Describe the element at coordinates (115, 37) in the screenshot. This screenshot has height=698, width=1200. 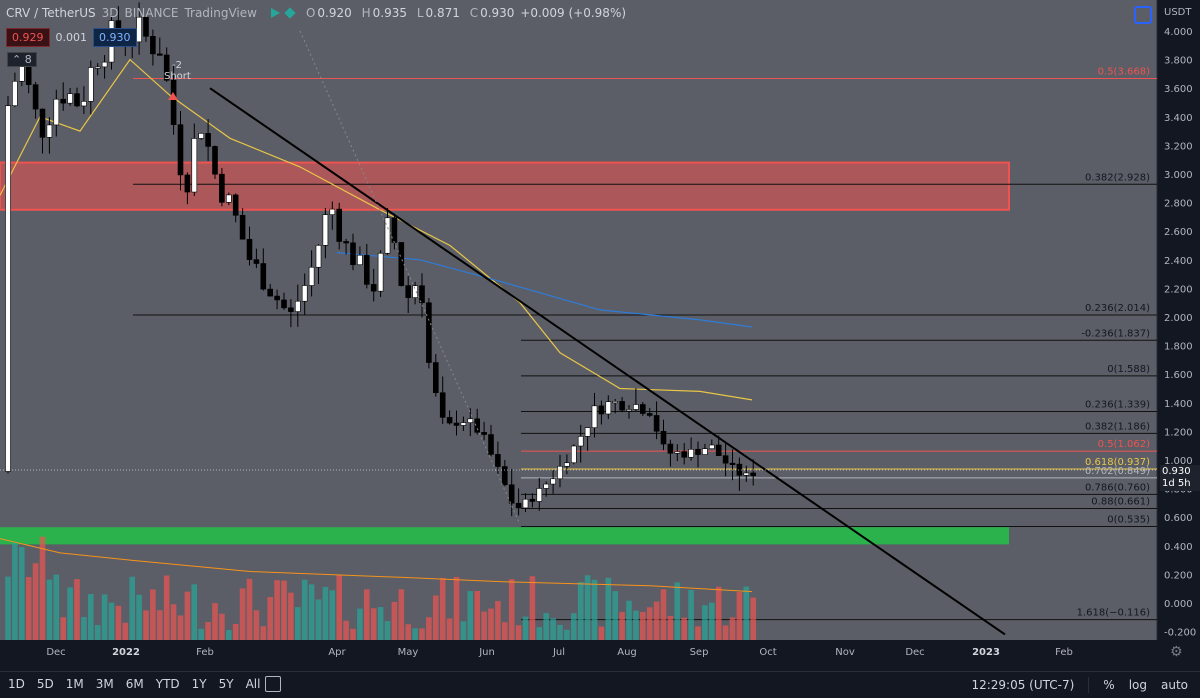
I see `buy-button: 0.930` at that location.